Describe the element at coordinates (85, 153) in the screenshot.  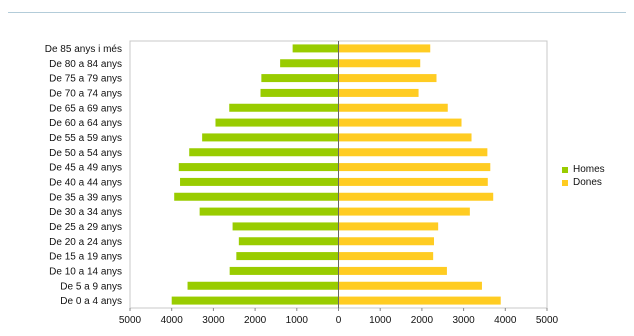
I see `category-label: De 50 a 54 anys` at that location.